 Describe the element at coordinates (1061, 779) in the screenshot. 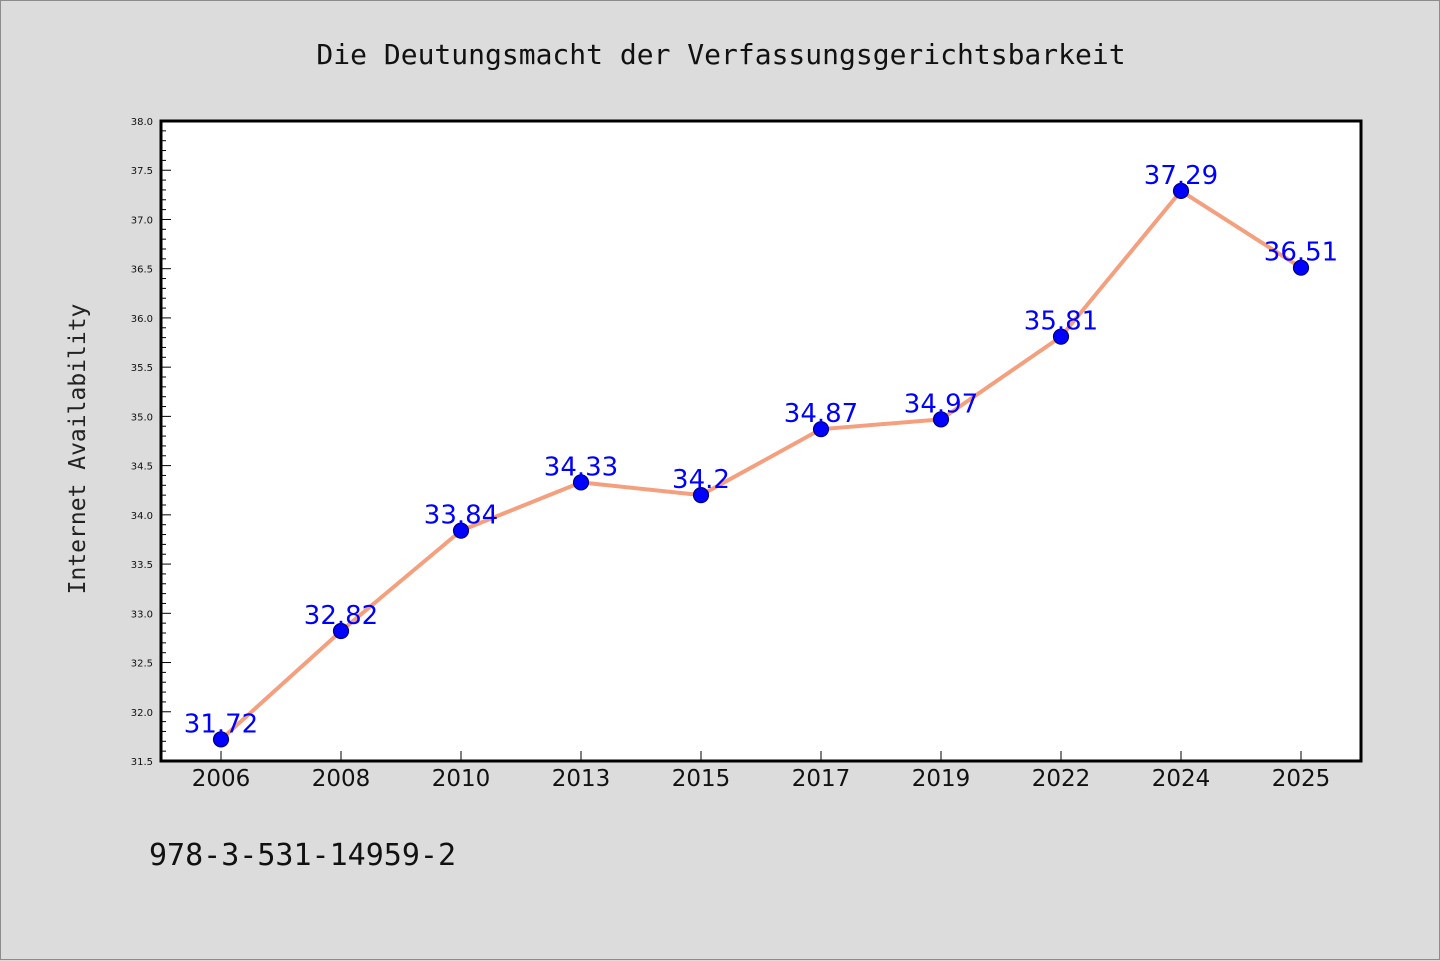

I see `x-tick-label: 2022` at that location.